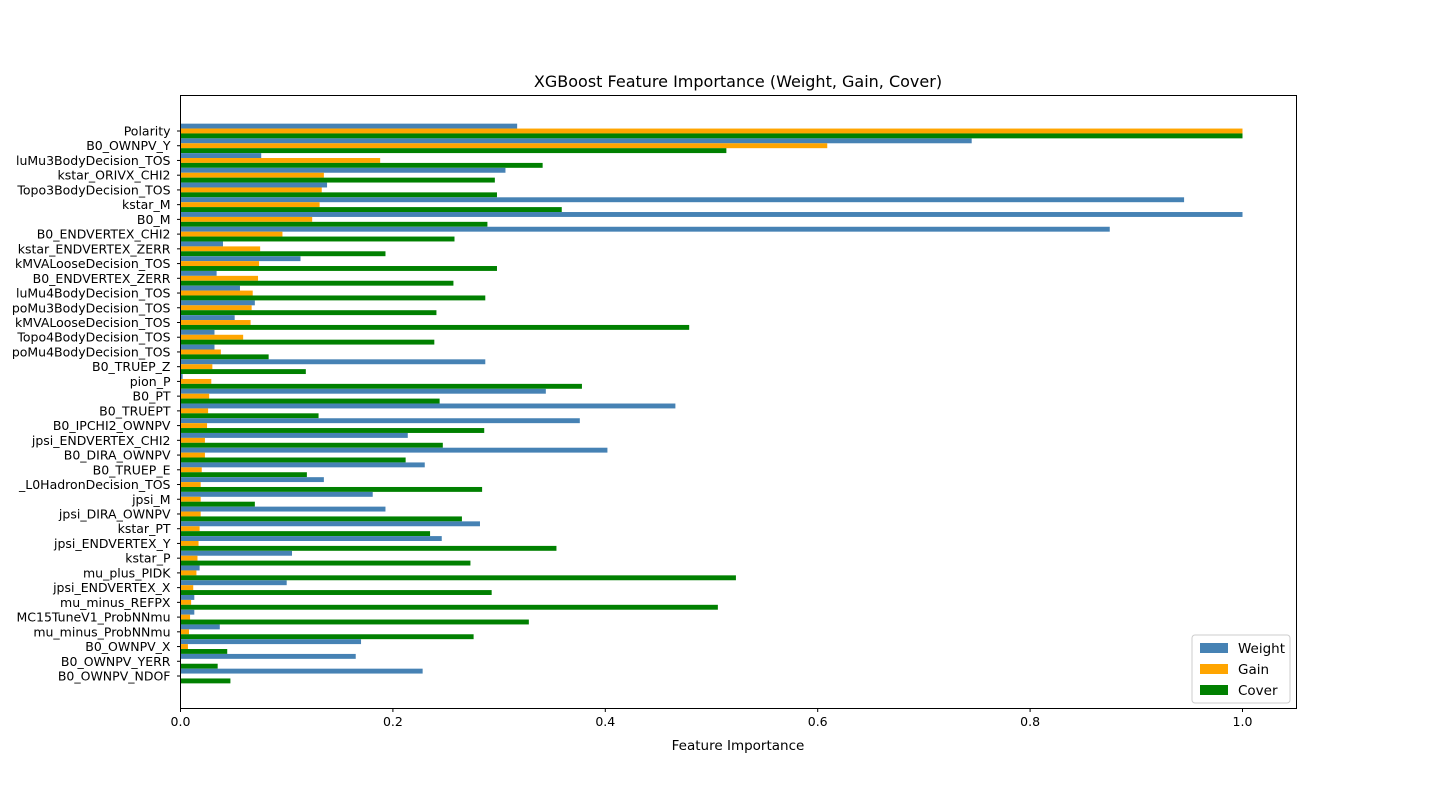 The image size is (1440, 797). What do you see at coordinates (91, 307) in the screenshot?
I see `y-tick-label: poMu3BodyDecision_TOS` at bounding box center [91, 307].